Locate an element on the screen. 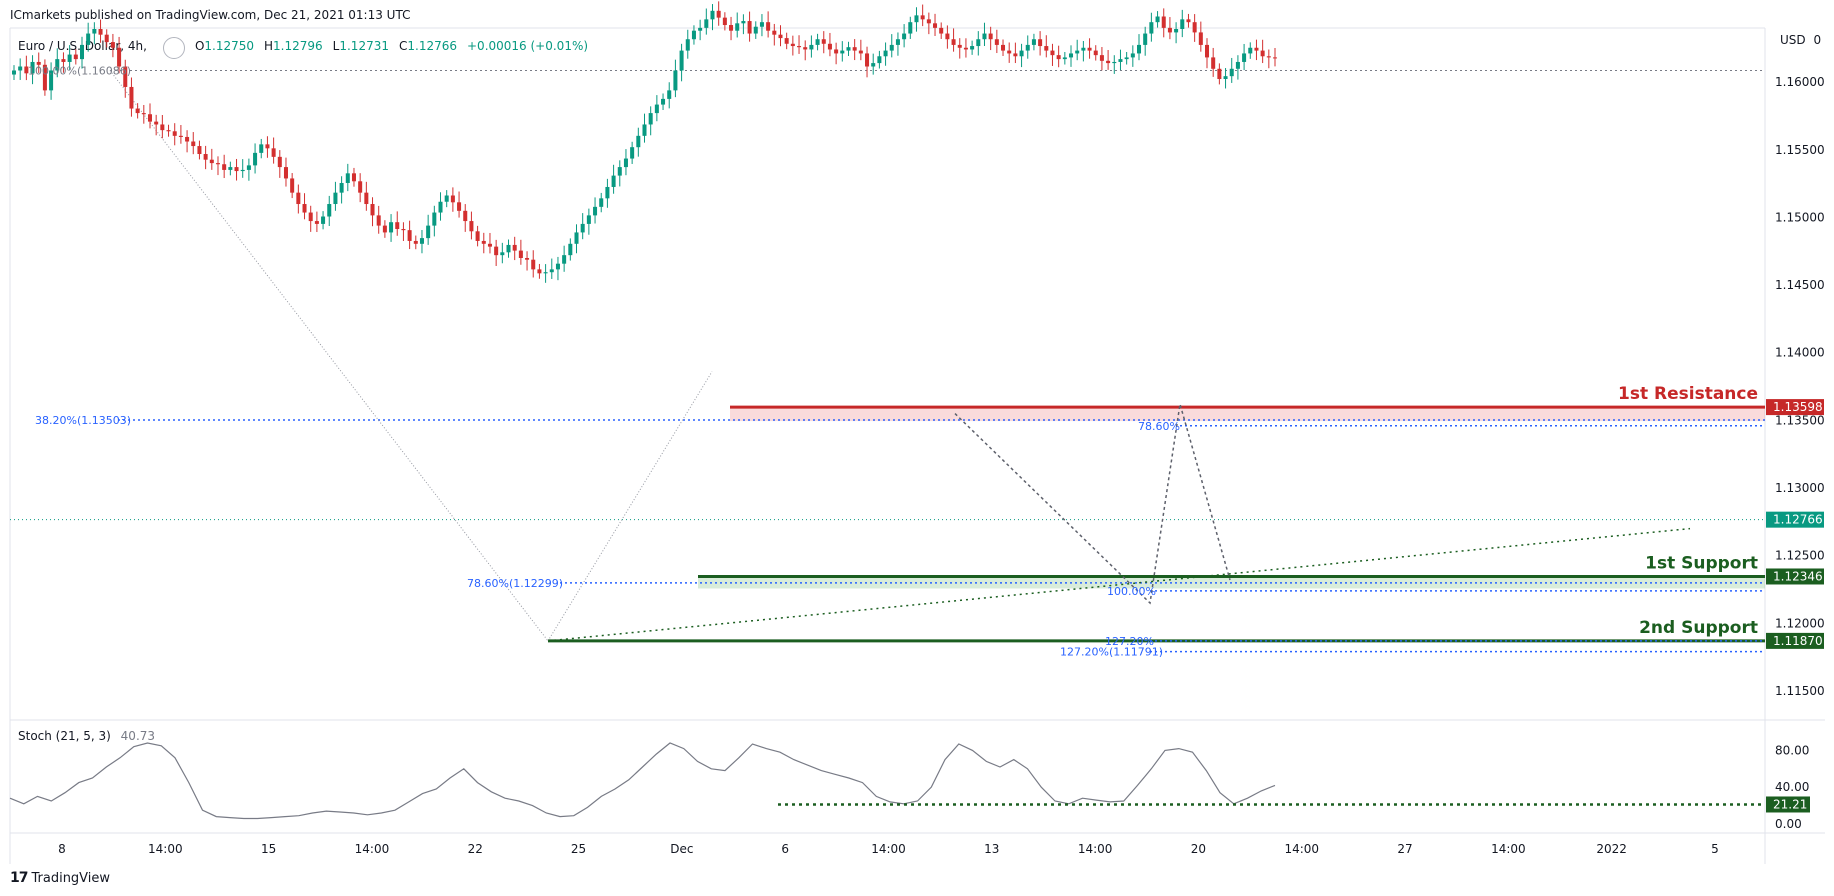  stoch-tick-label: 0.00 is located at coordinates (1788, 824).